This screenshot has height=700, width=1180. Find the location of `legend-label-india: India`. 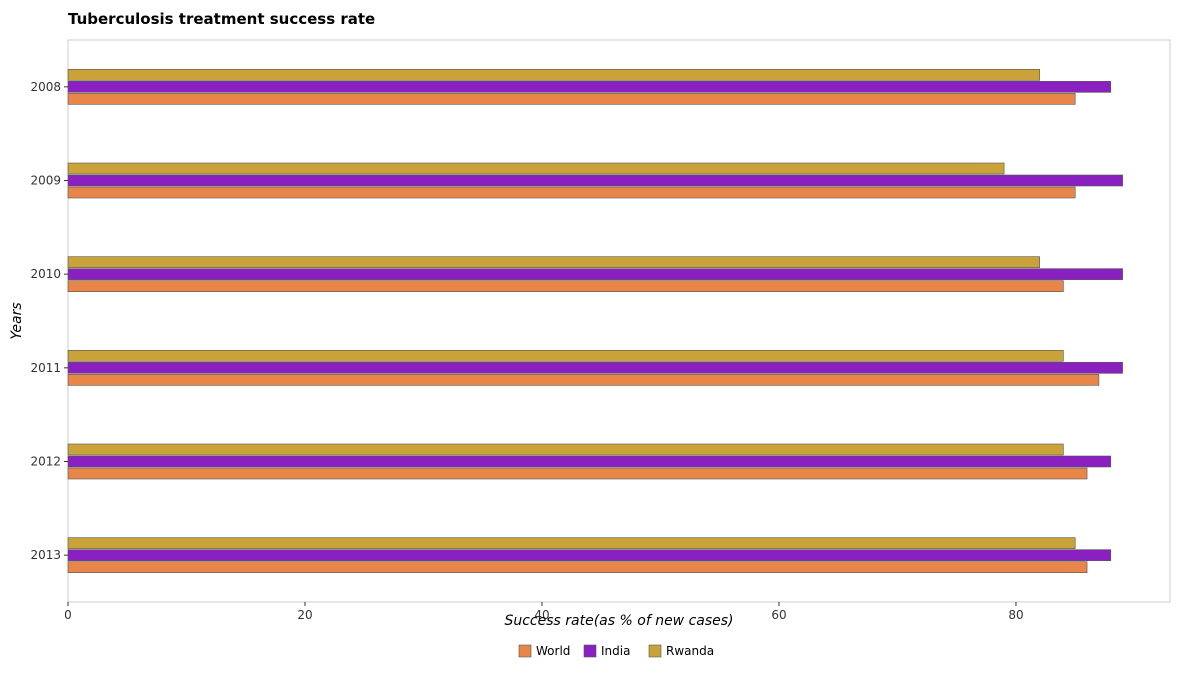

legend-label-india: India is located at coordinates (615, 651).